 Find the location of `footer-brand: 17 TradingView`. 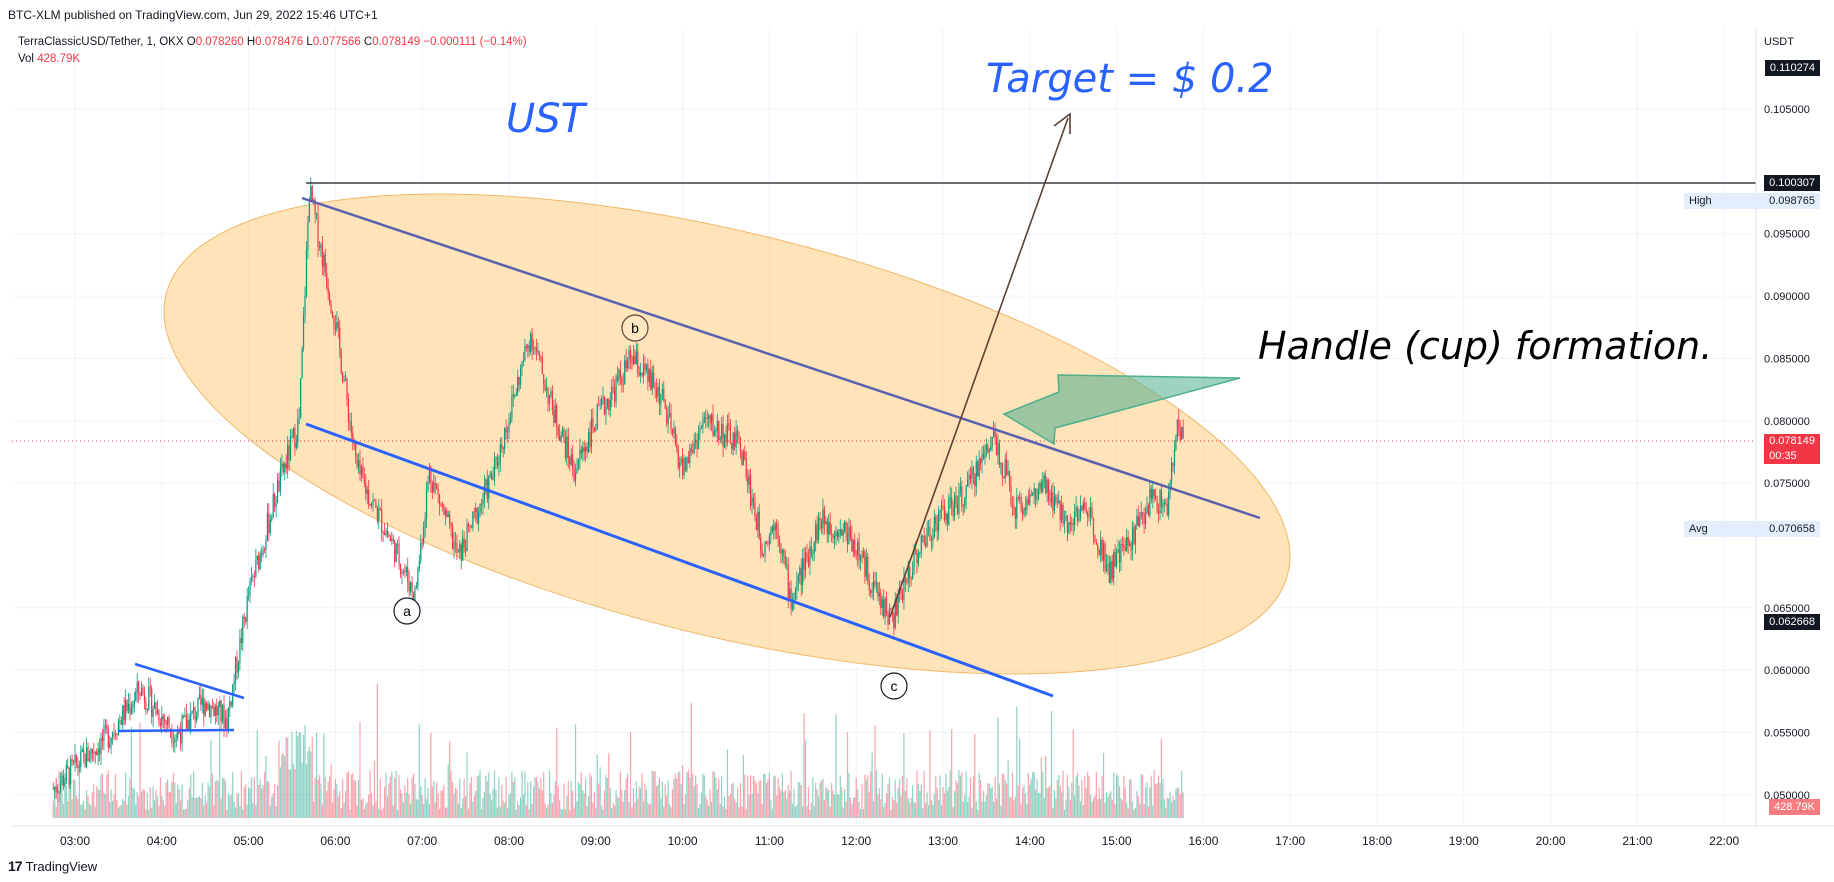

footer-brand: 17 TradingView is located at coordinates (52, 866).